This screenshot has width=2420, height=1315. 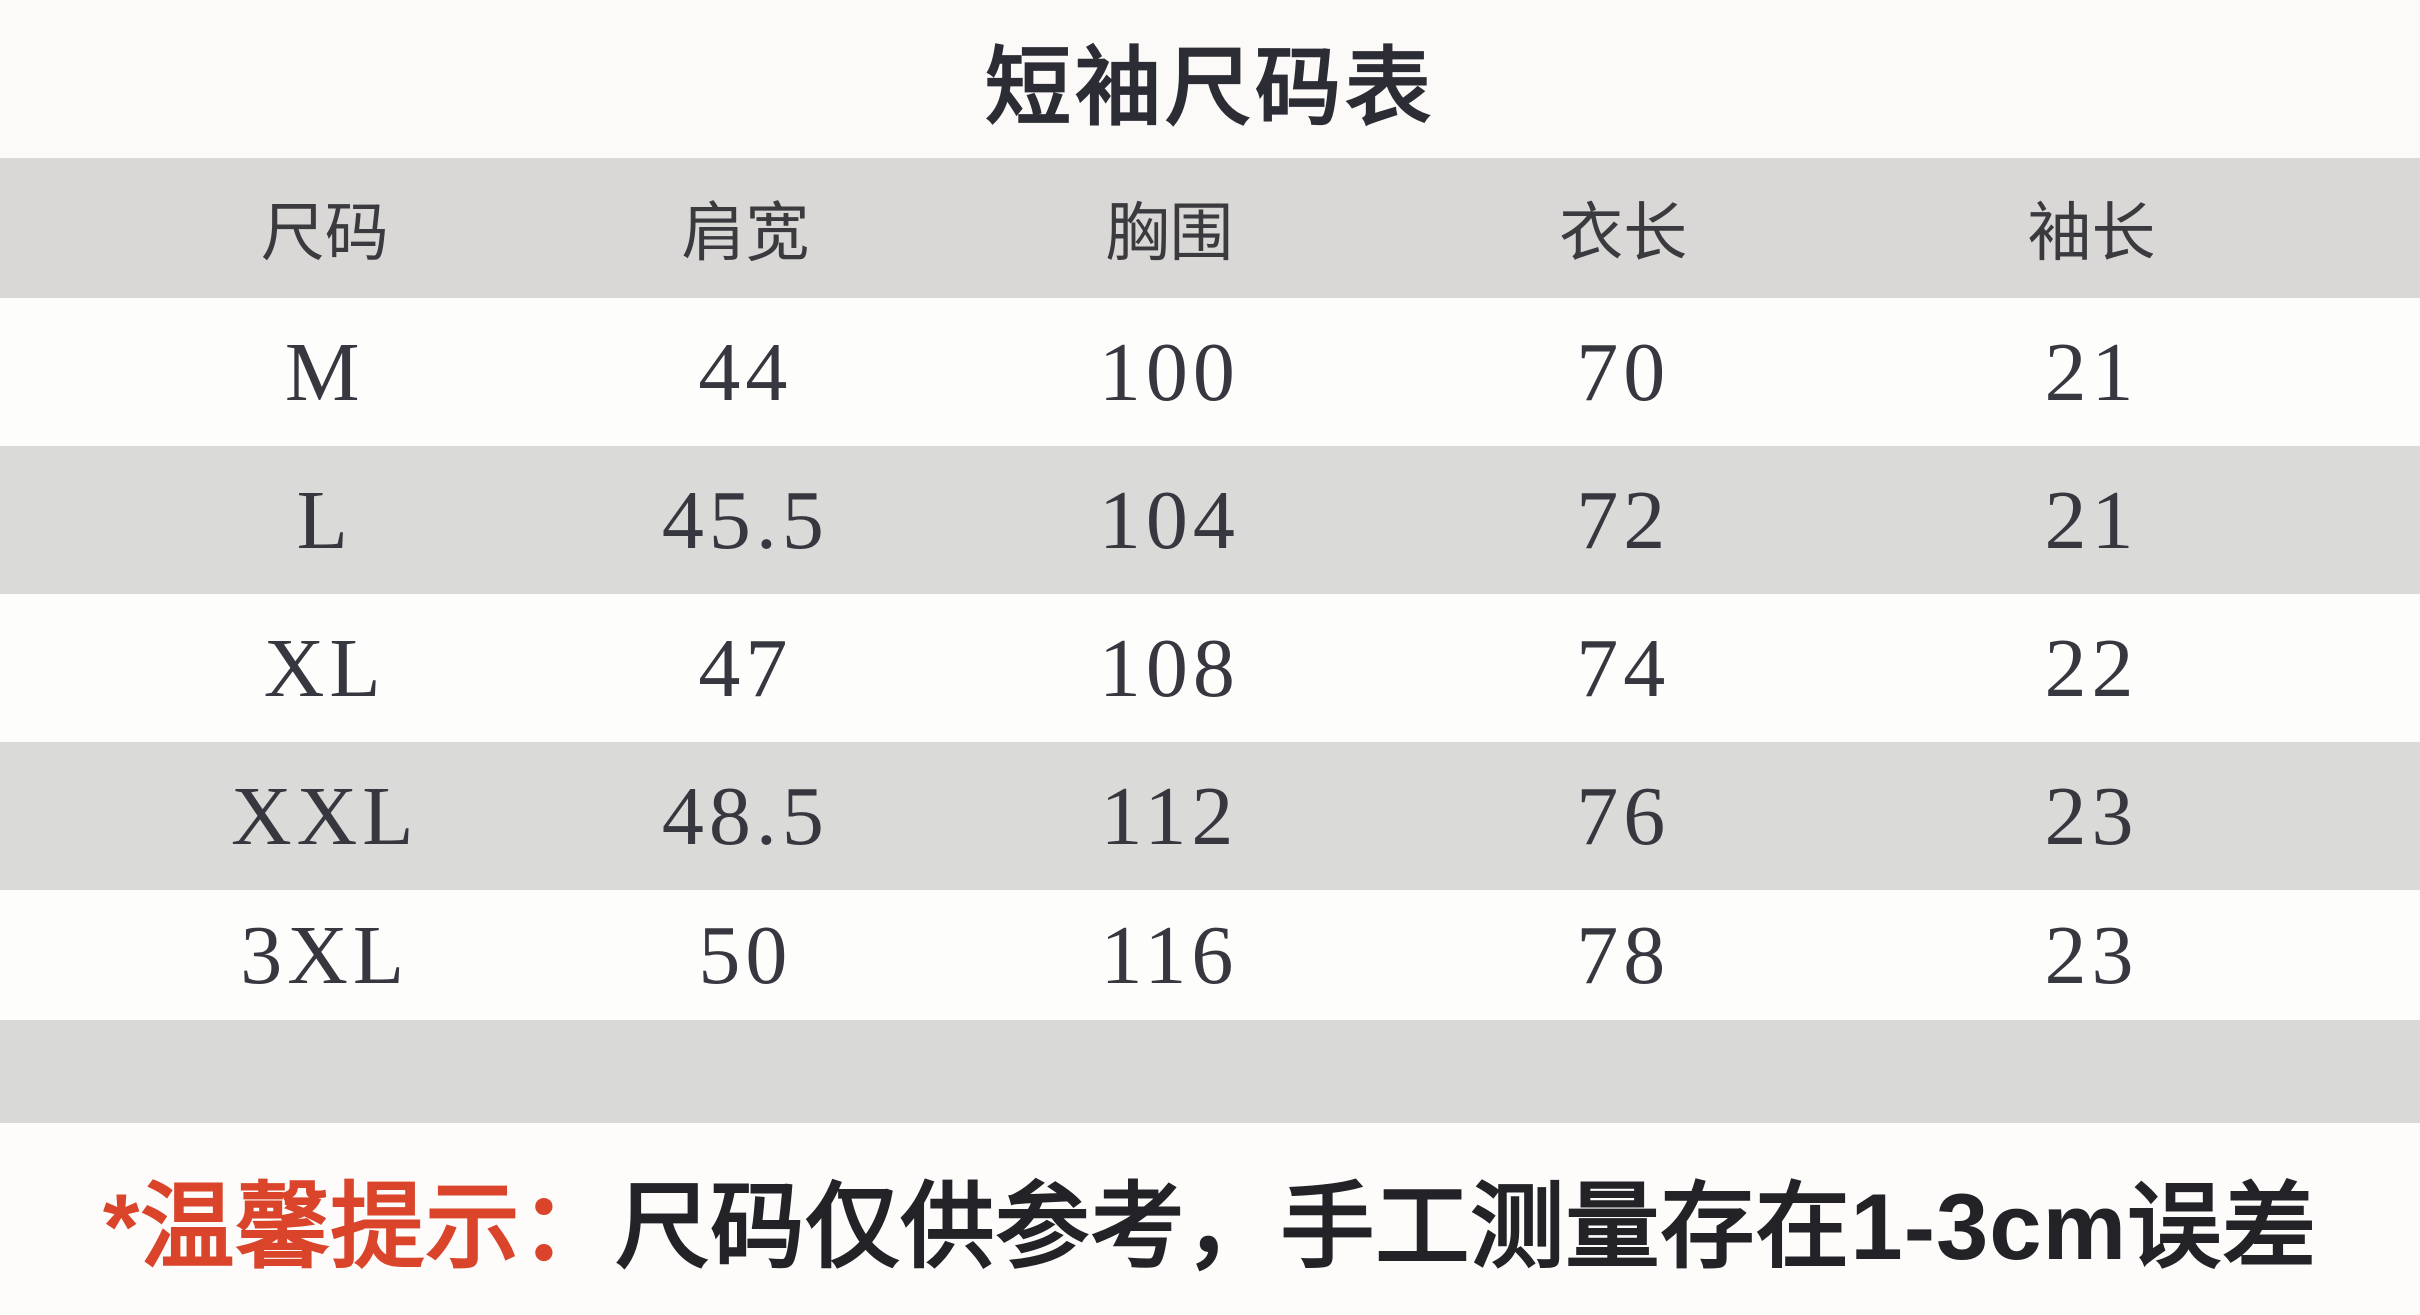 What do you see at coordinates (1623, 955) in the screenshot?
I see `length-cell: 78` at bounding box center [1623, 955].